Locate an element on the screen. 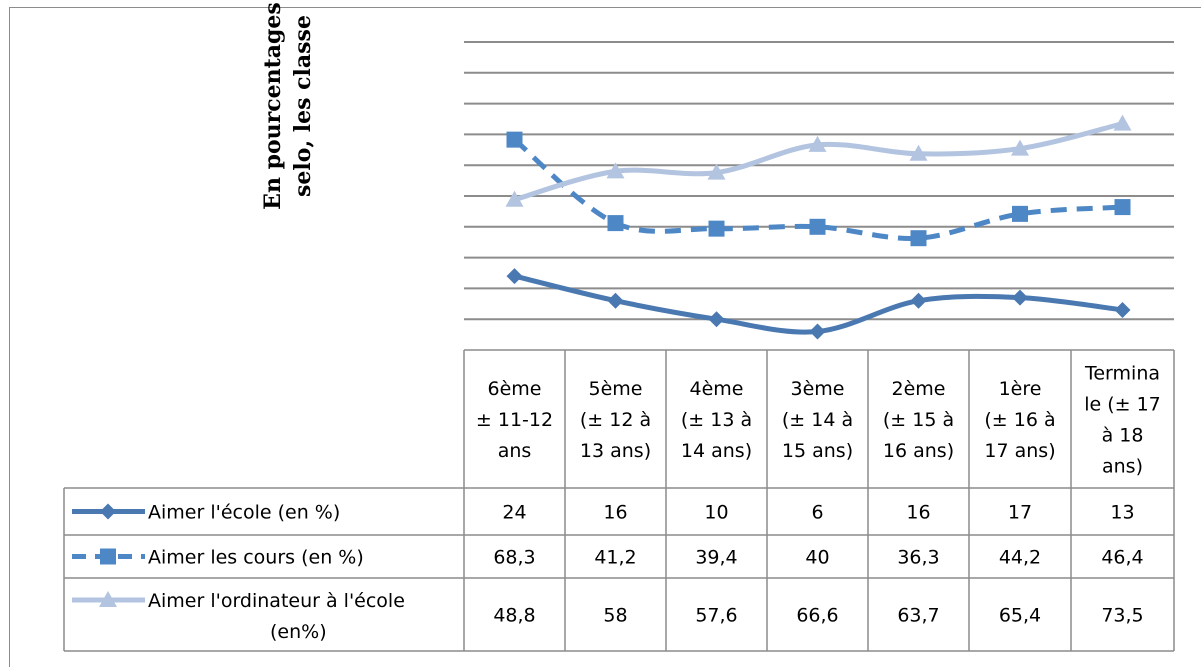 This screenshot has height=667, width=1202. category-label: 3ème (± 14 à 15 ans) is located at coordinates (817, 420).